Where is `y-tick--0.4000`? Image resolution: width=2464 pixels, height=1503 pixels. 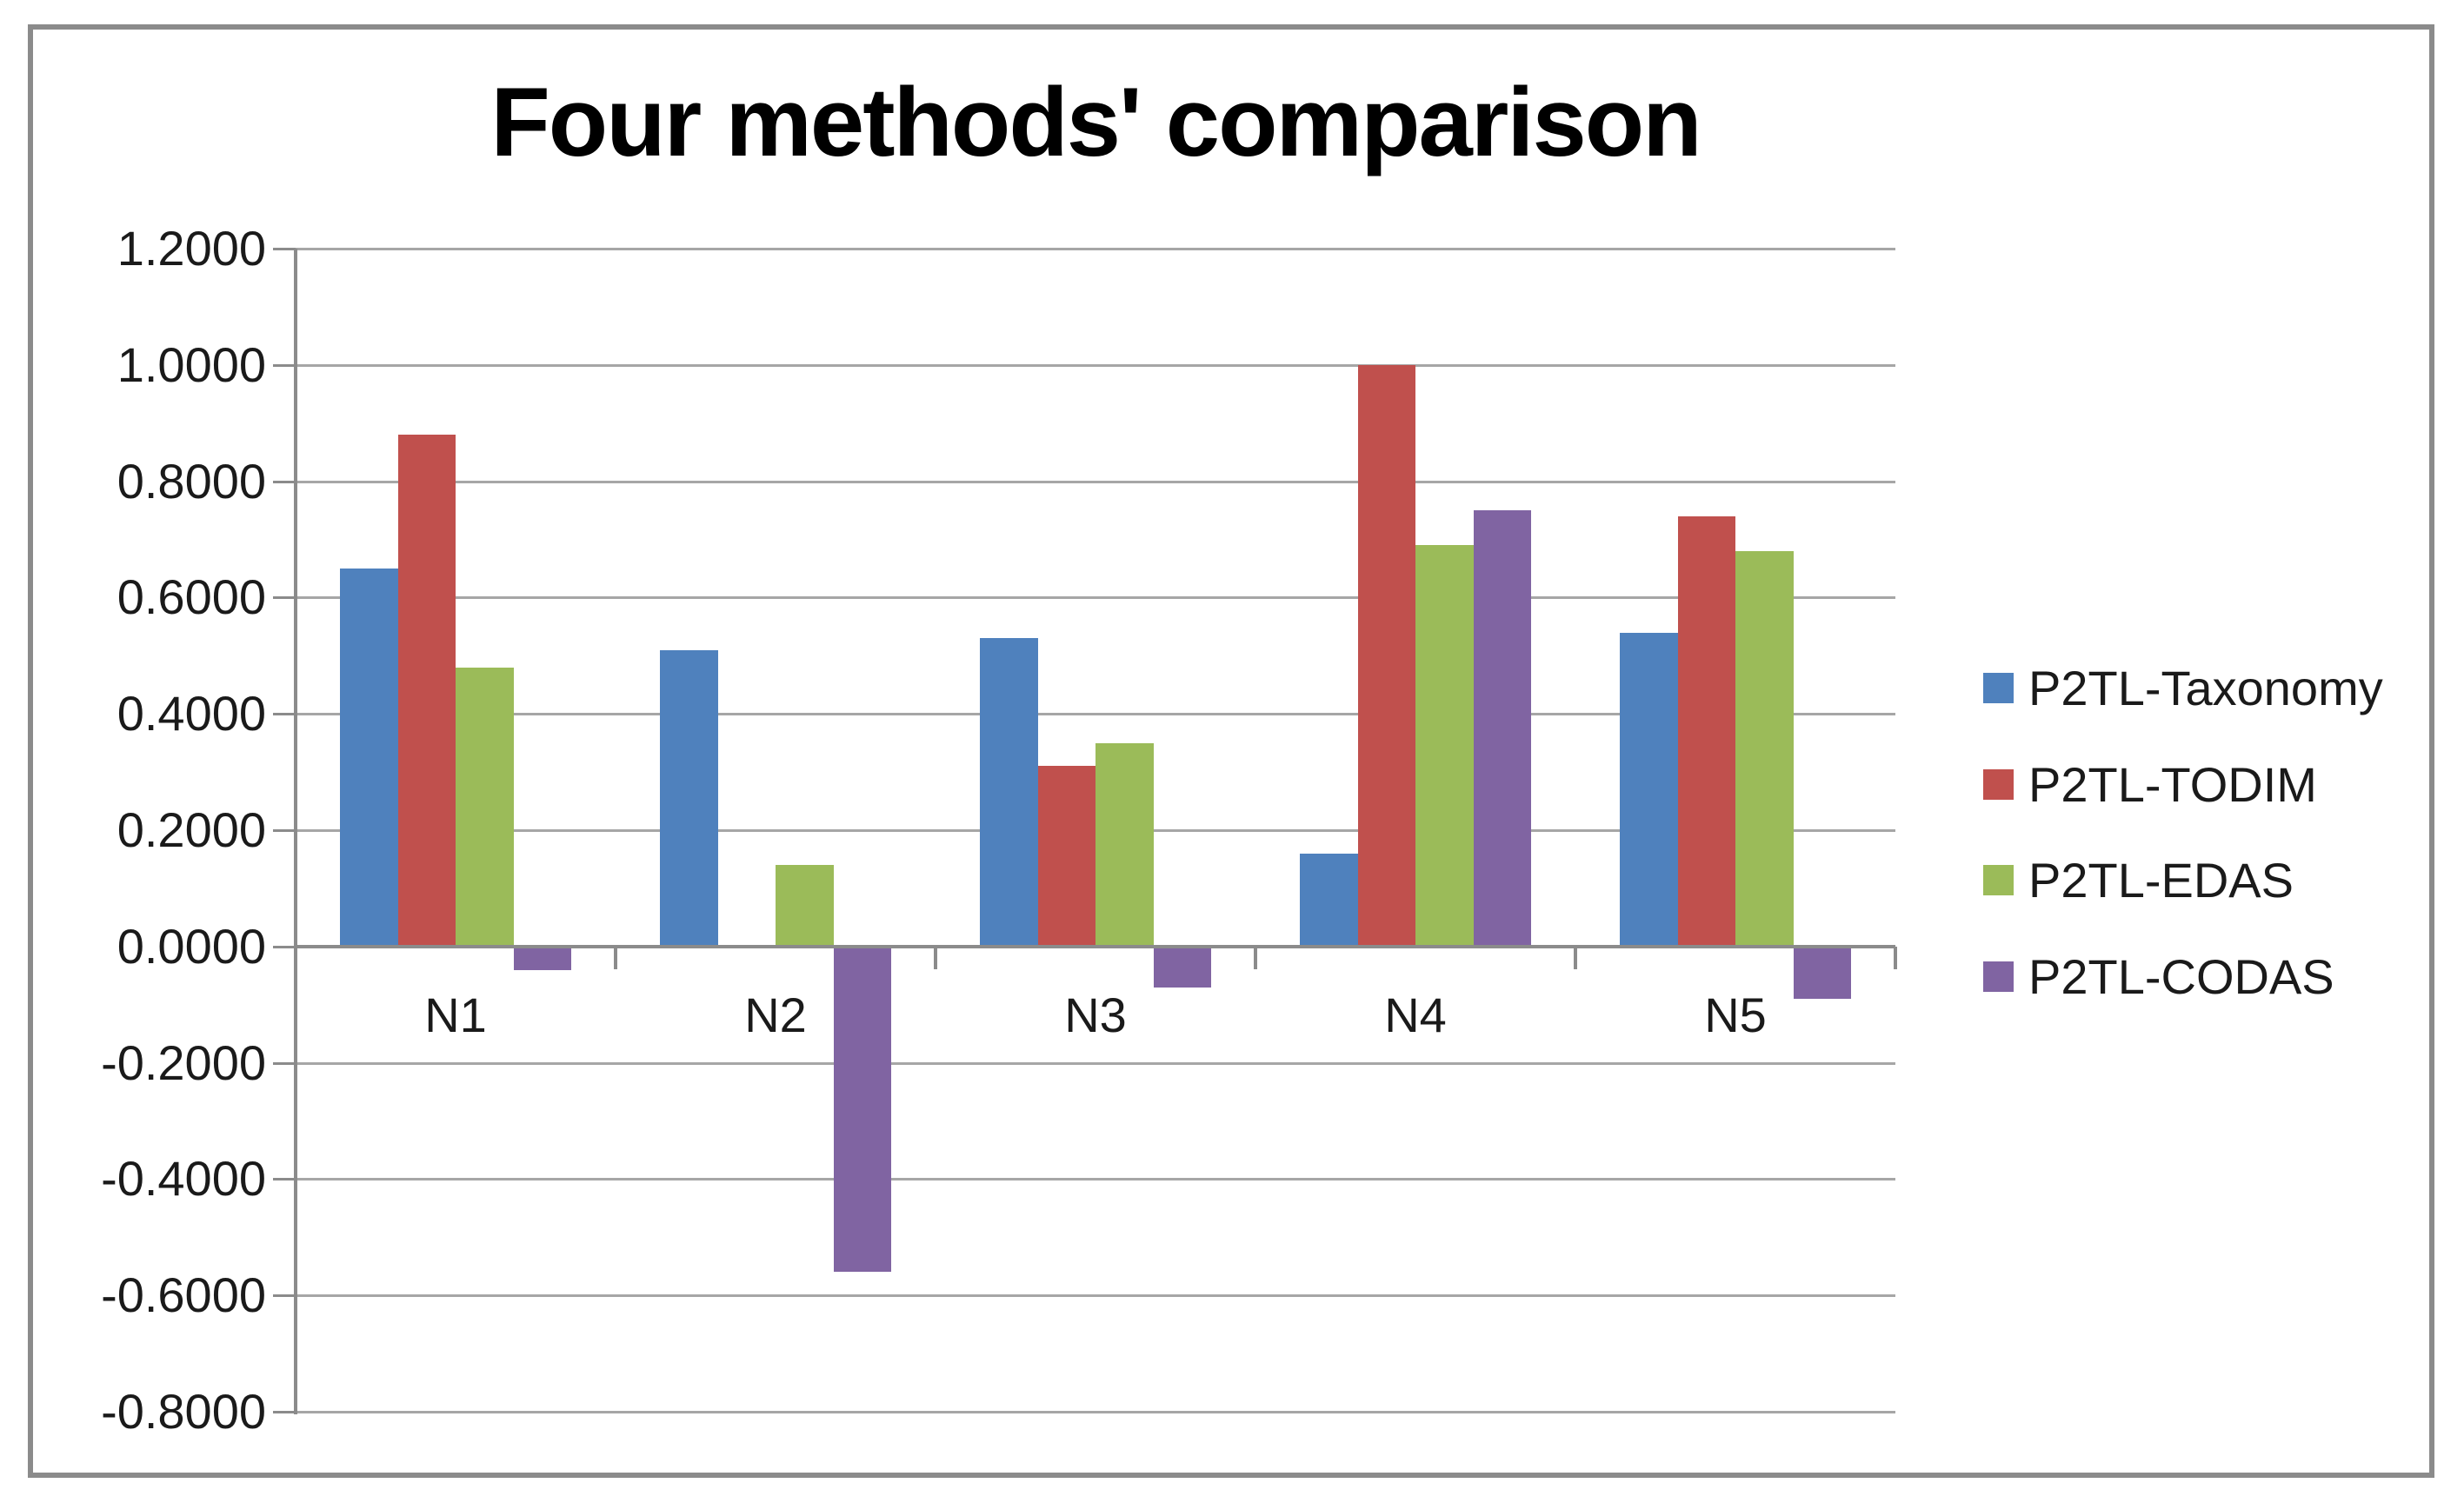 y-tick--0.4000 is located at coordinates (284, 1179).